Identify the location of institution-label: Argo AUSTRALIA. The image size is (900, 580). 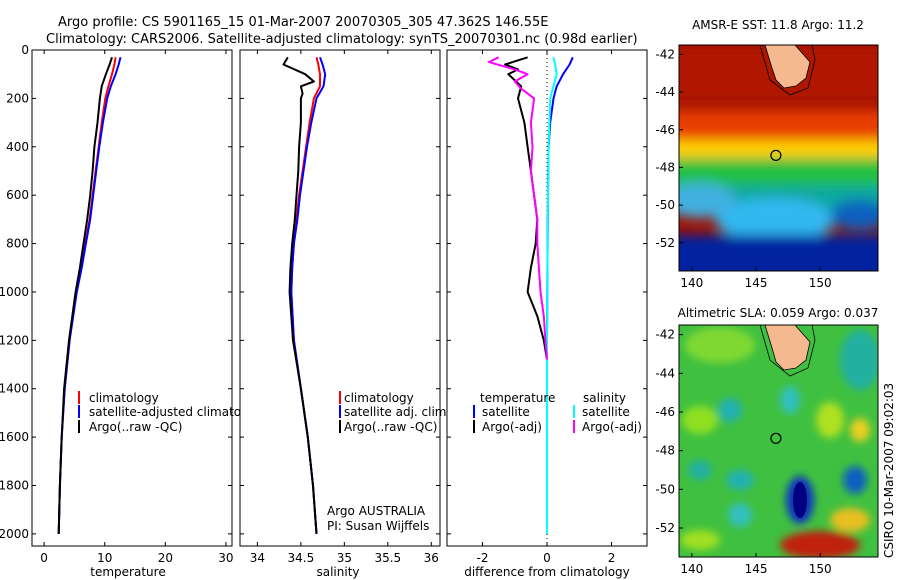
(376, 511).